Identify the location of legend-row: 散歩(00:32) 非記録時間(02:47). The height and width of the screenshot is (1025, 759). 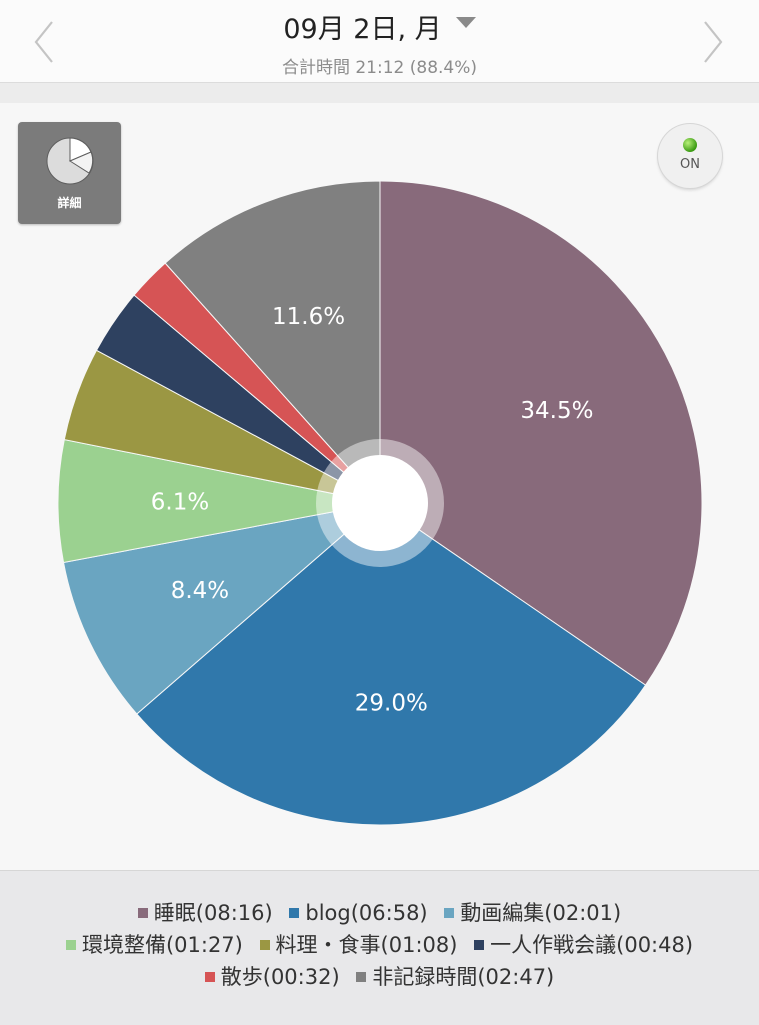
(379, 976).